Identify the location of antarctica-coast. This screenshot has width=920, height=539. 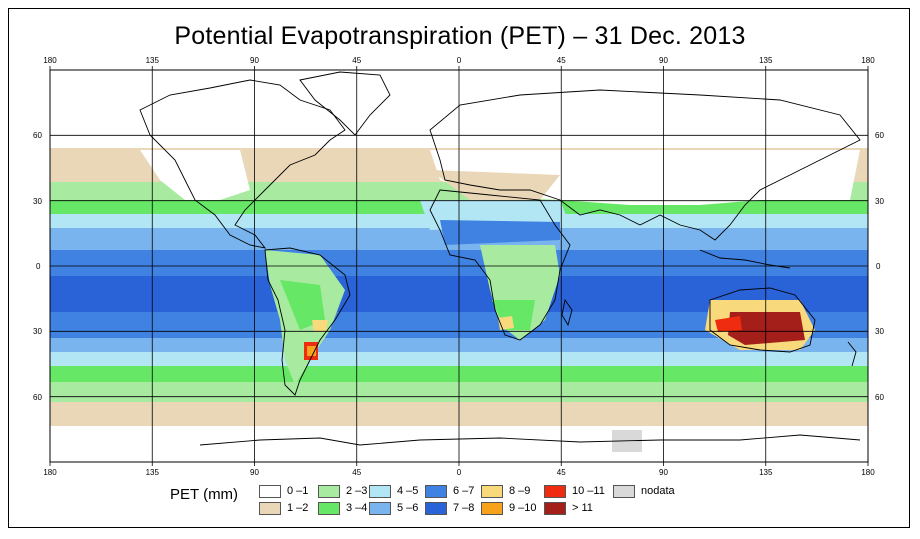
(530, 440).